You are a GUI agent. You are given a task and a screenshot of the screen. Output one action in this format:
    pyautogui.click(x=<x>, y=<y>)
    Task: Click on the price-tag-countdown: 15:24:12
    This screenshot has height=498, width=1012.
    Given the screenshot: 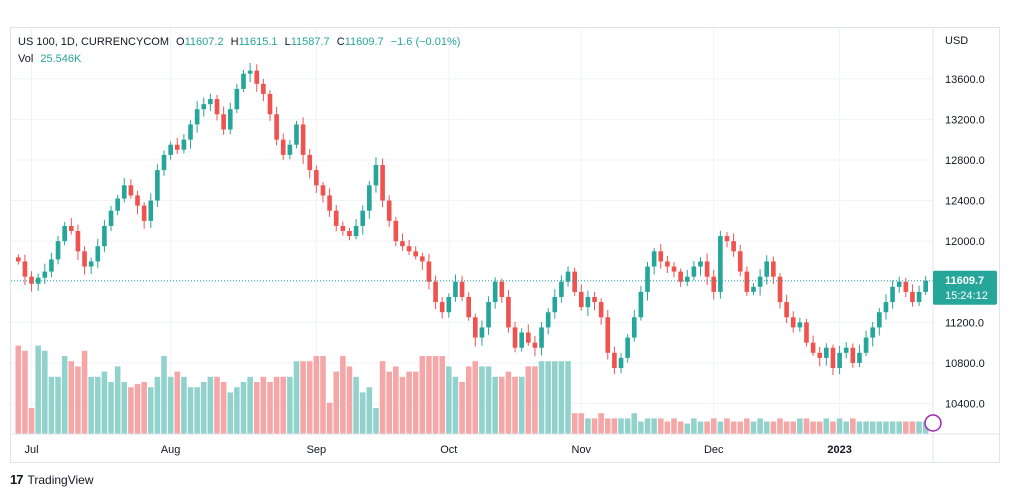 What is the action you would take?
    pyautogui.click(x=966, y=296)
    